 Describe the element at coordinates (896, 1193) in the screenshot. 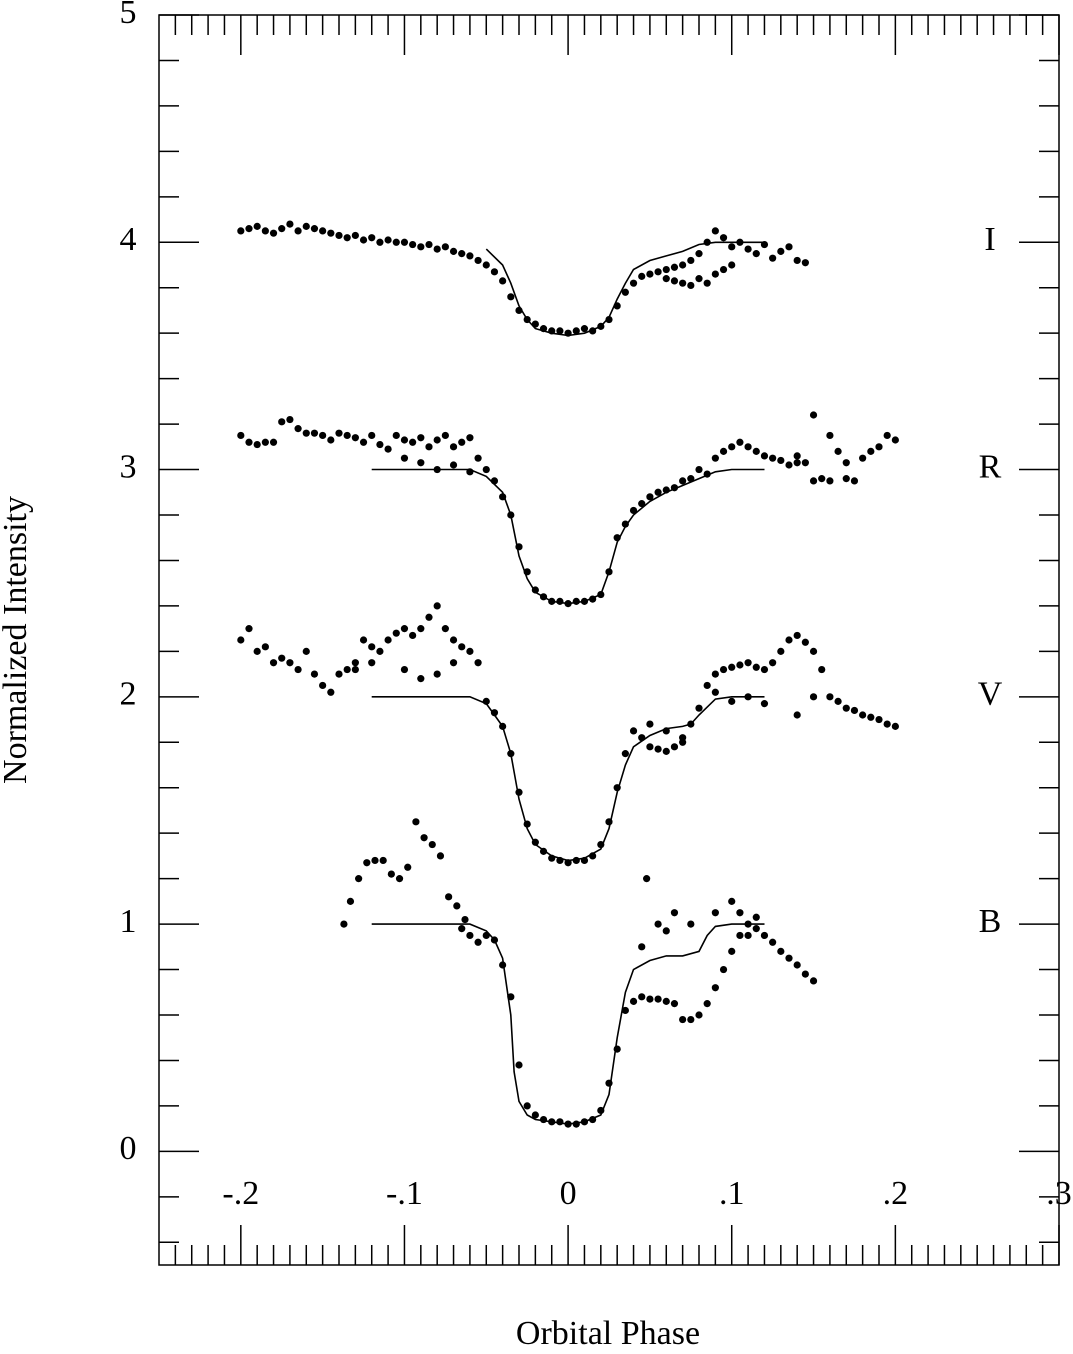

I see `x-tick-label: .2` at that location.